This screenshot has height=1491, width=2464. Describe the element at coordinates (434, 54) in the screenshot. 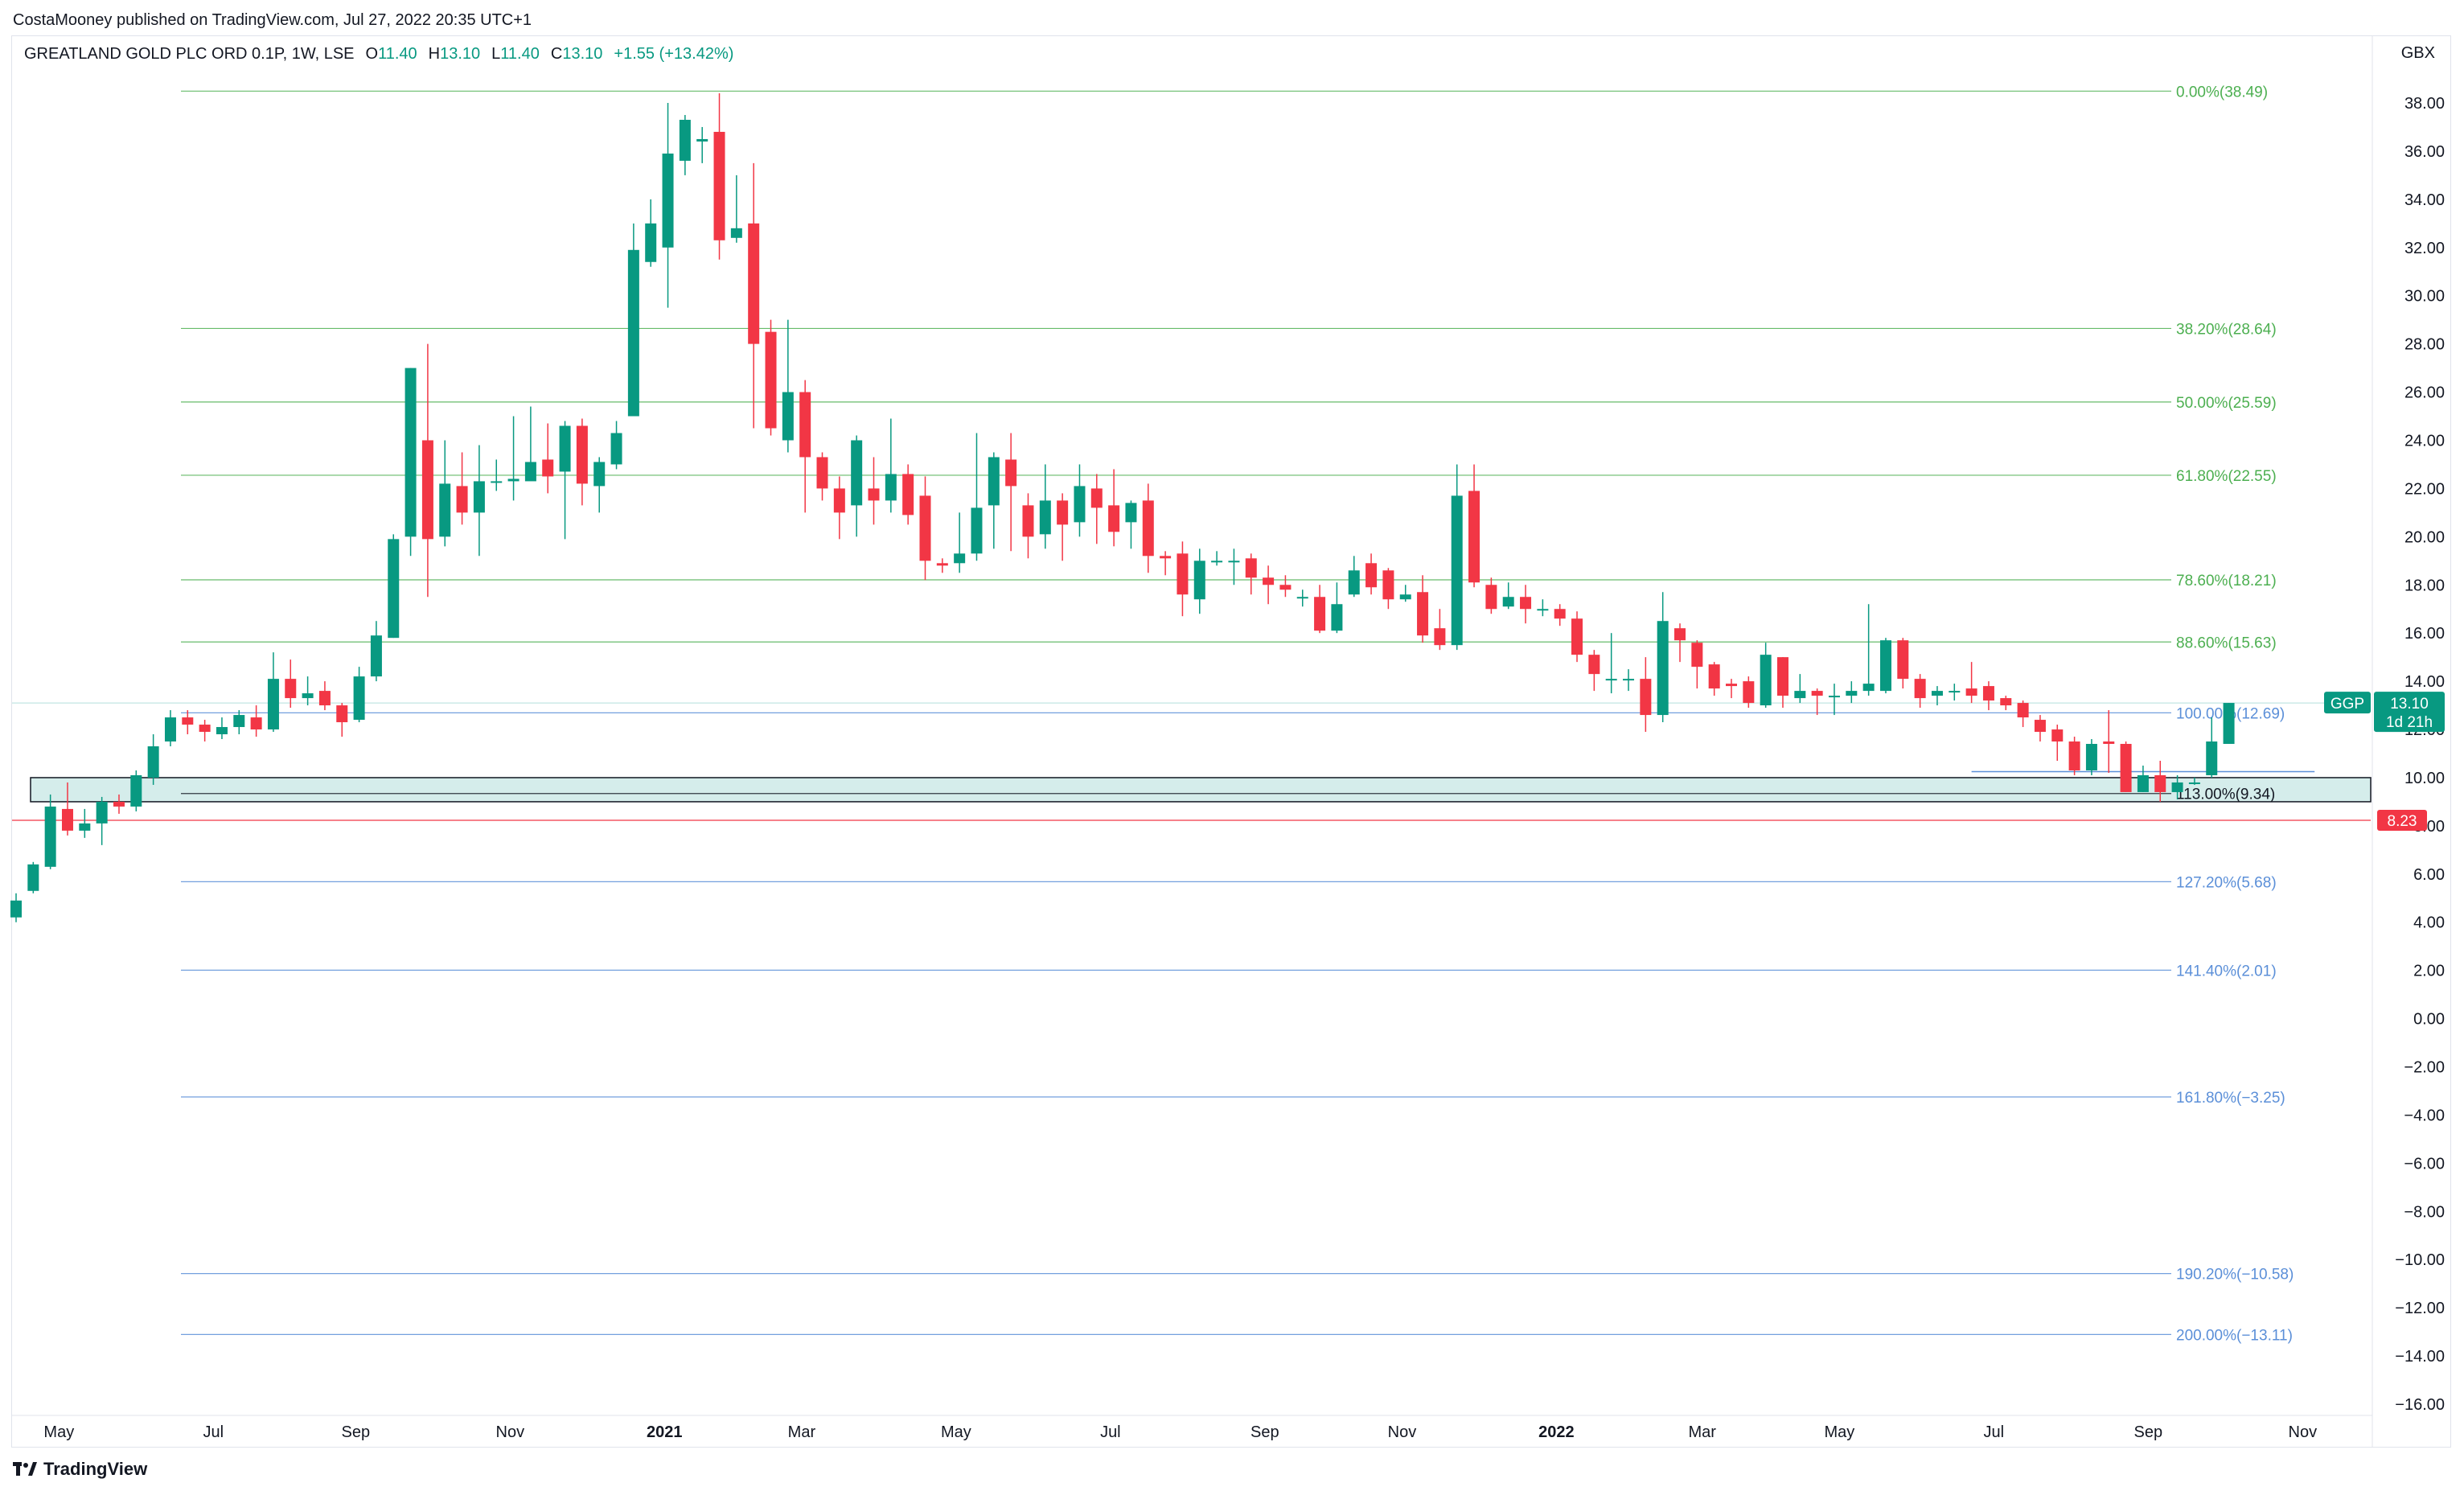

I see `high-label: H` at that location.